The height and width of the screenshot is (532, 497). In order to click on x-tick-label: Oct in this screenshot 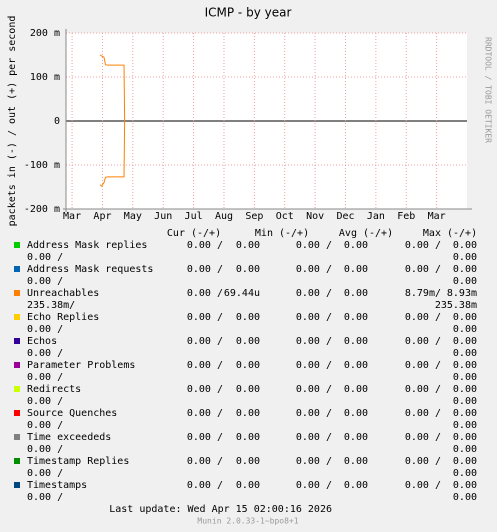, I will do `click(285, 216)`.